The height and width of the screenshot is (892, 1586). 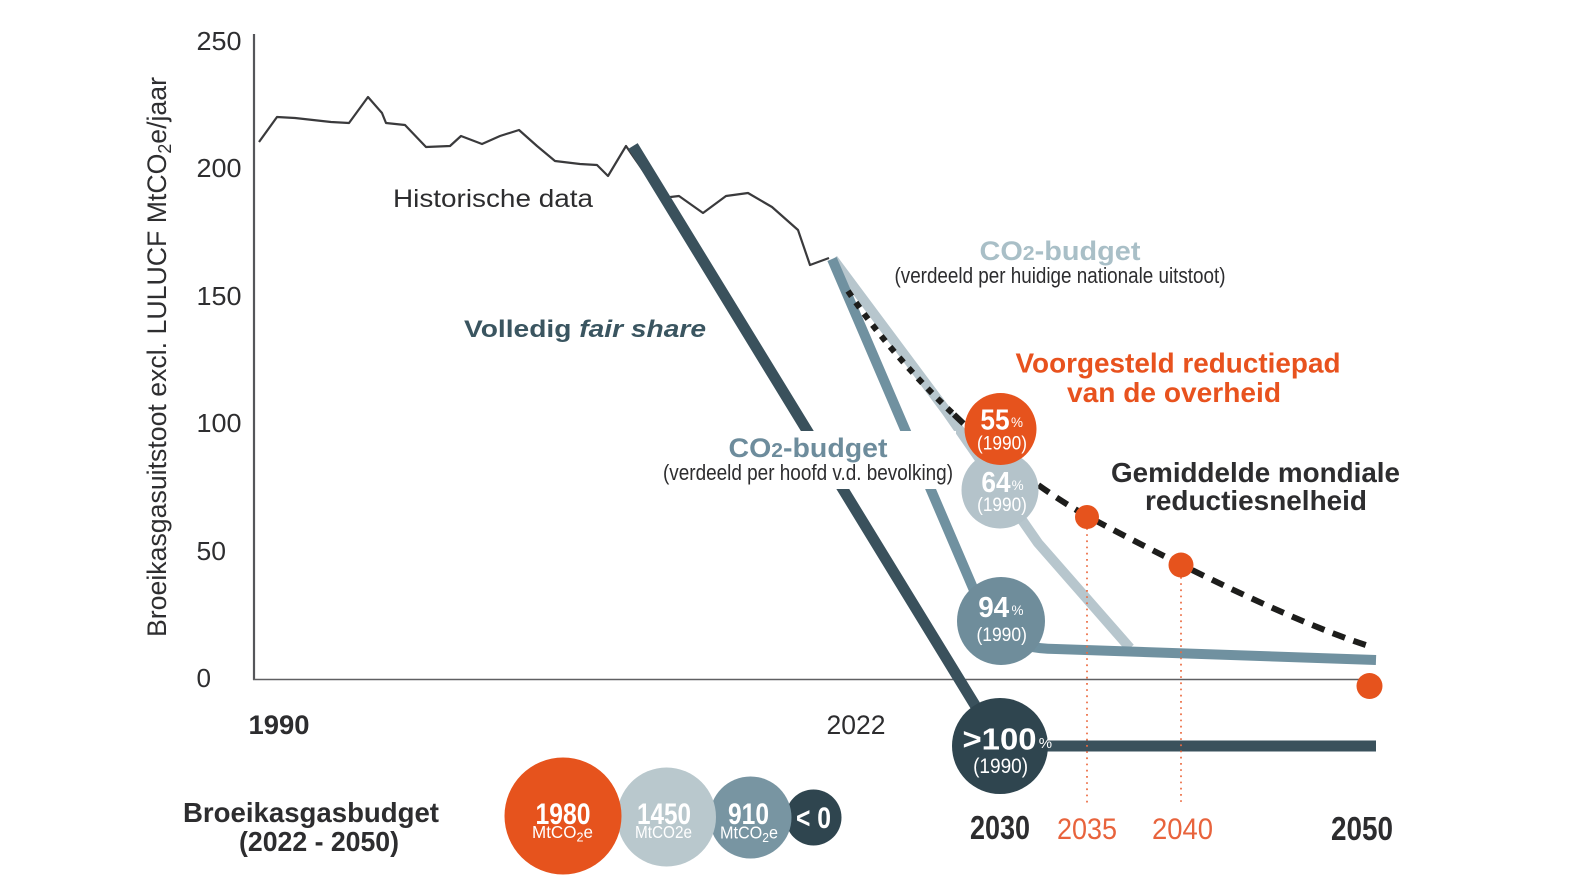 I want to click on svg-text: 910, so click(x=748, y=814).